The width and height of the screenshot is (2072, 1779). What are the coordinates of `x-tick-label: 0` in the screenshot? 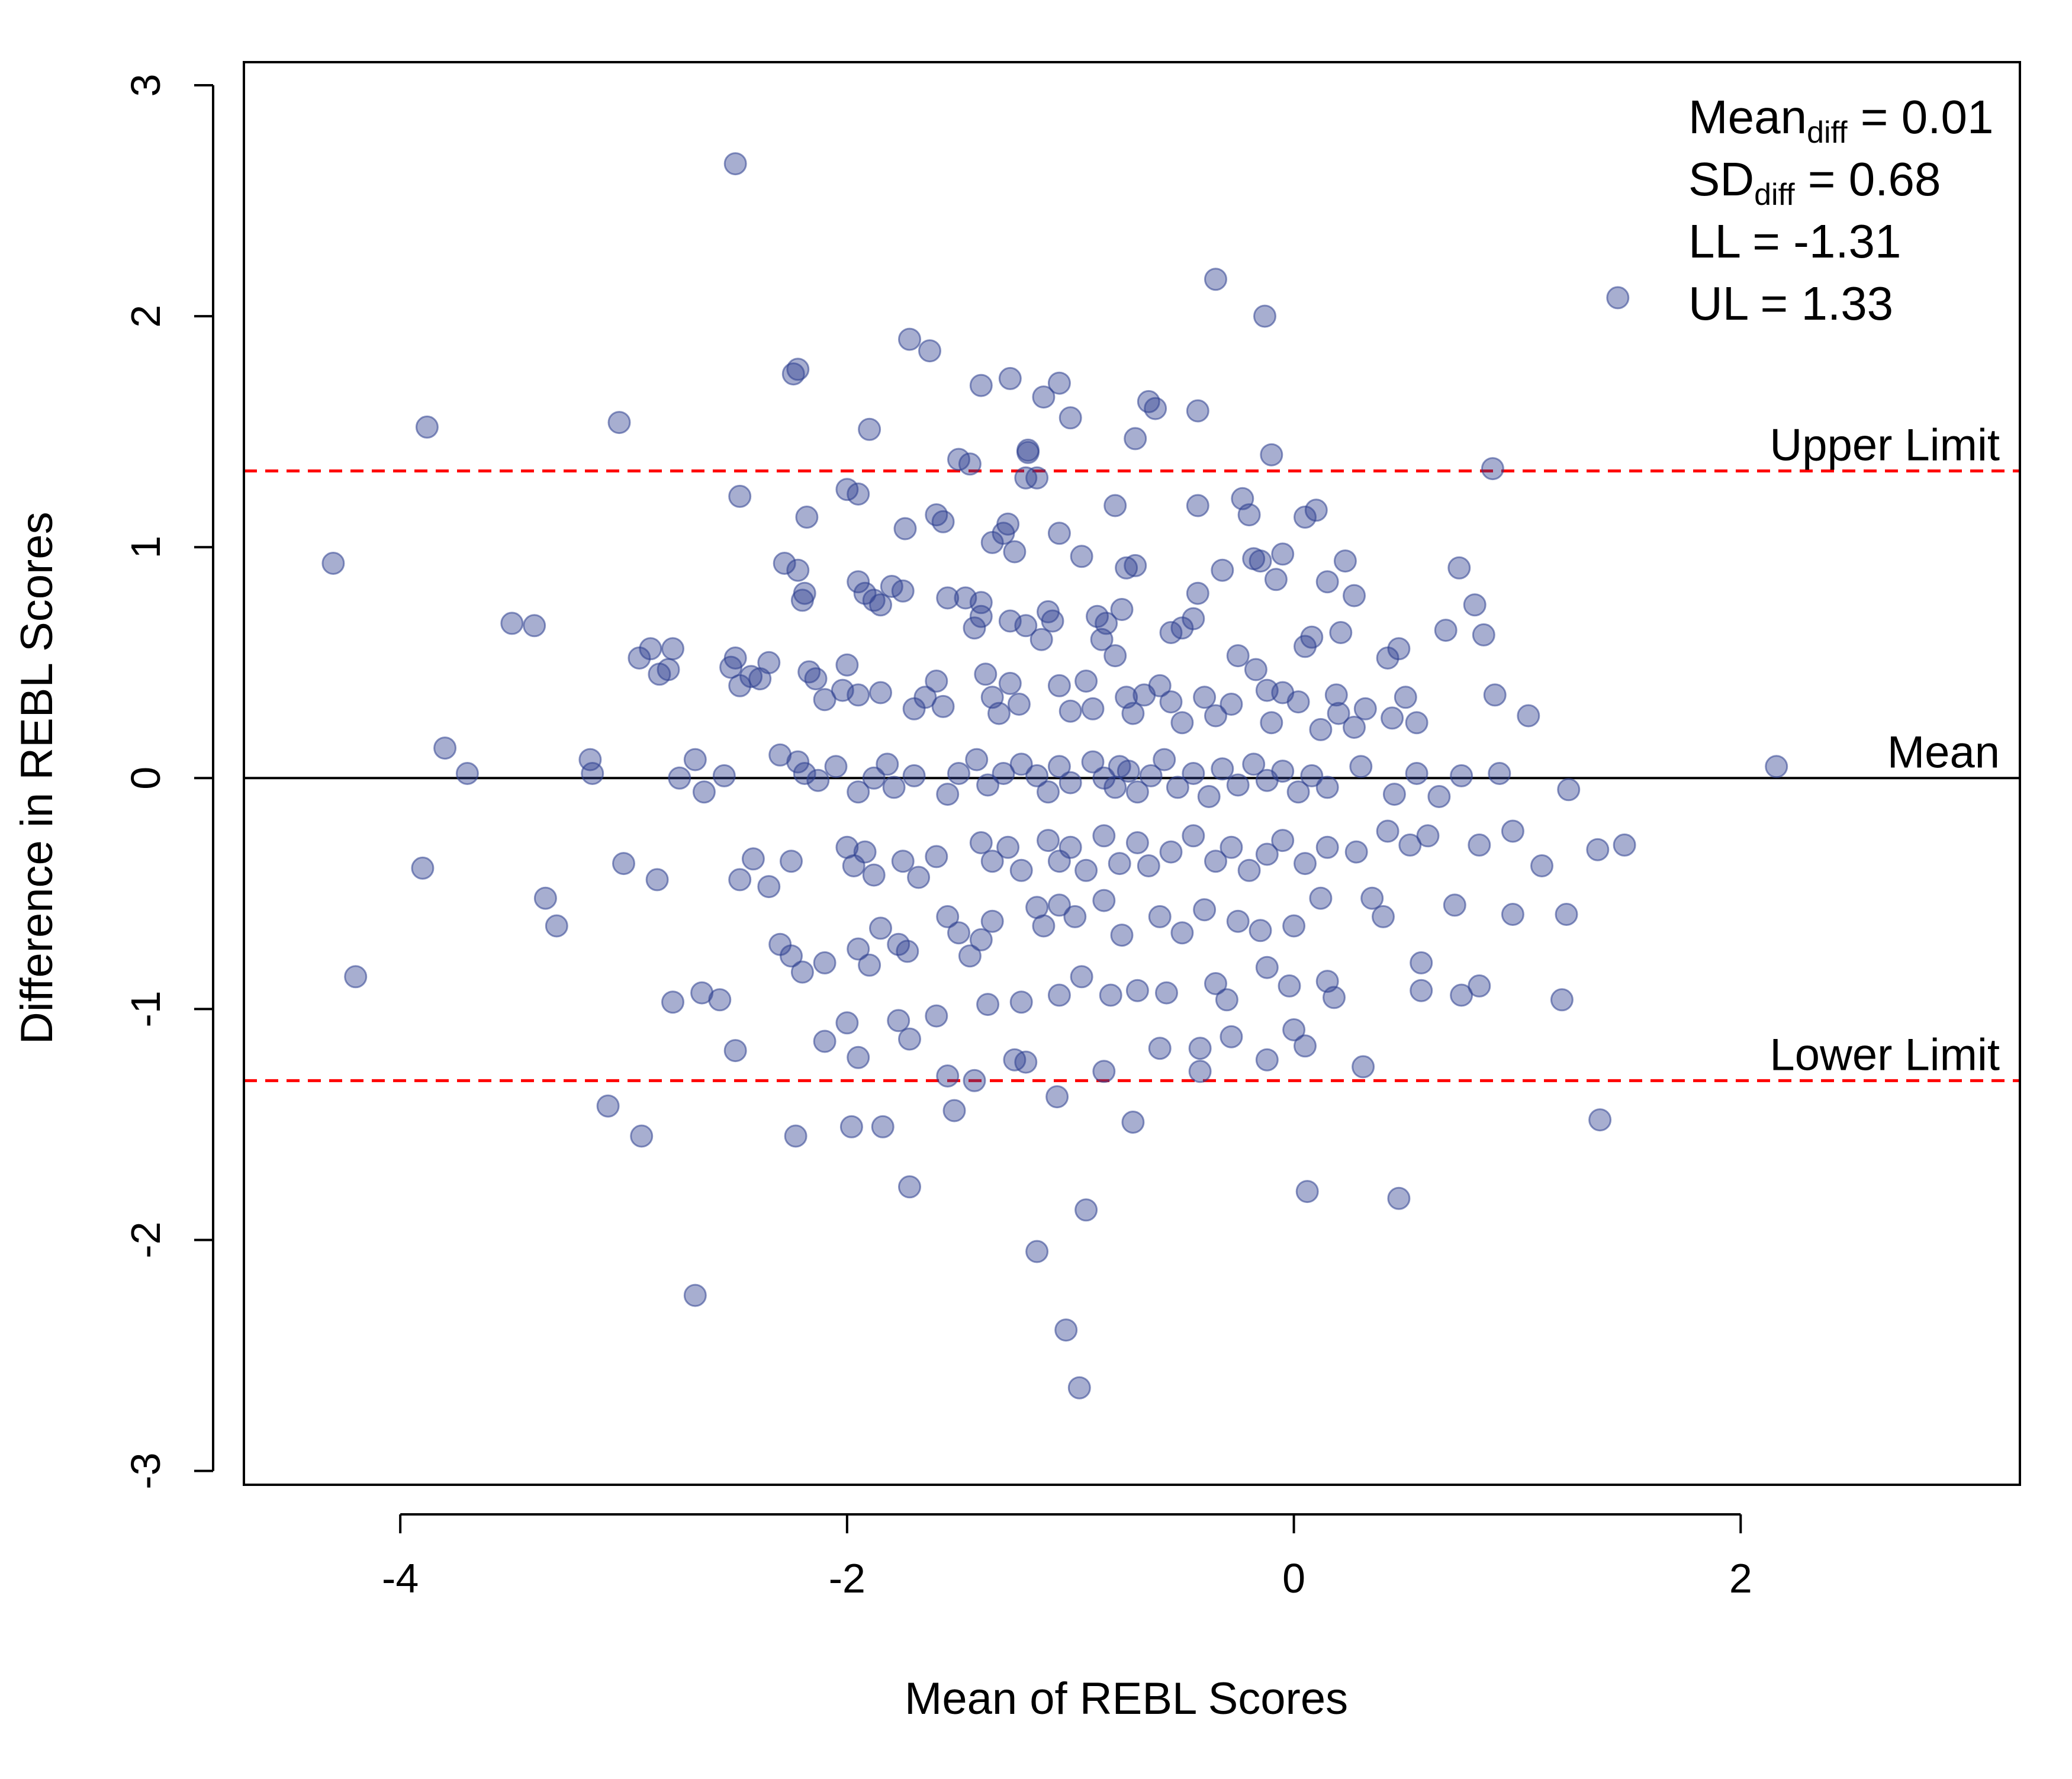 It's located at (1293, 1578).